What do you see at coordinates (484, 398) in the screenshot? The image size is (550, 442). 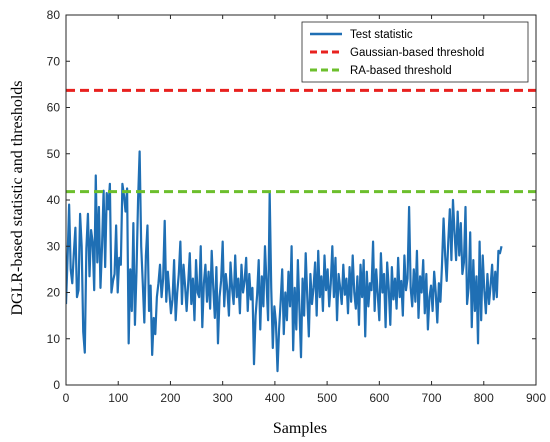 I see `x-tick-label-8: 800` at bounding box center [484, 398].